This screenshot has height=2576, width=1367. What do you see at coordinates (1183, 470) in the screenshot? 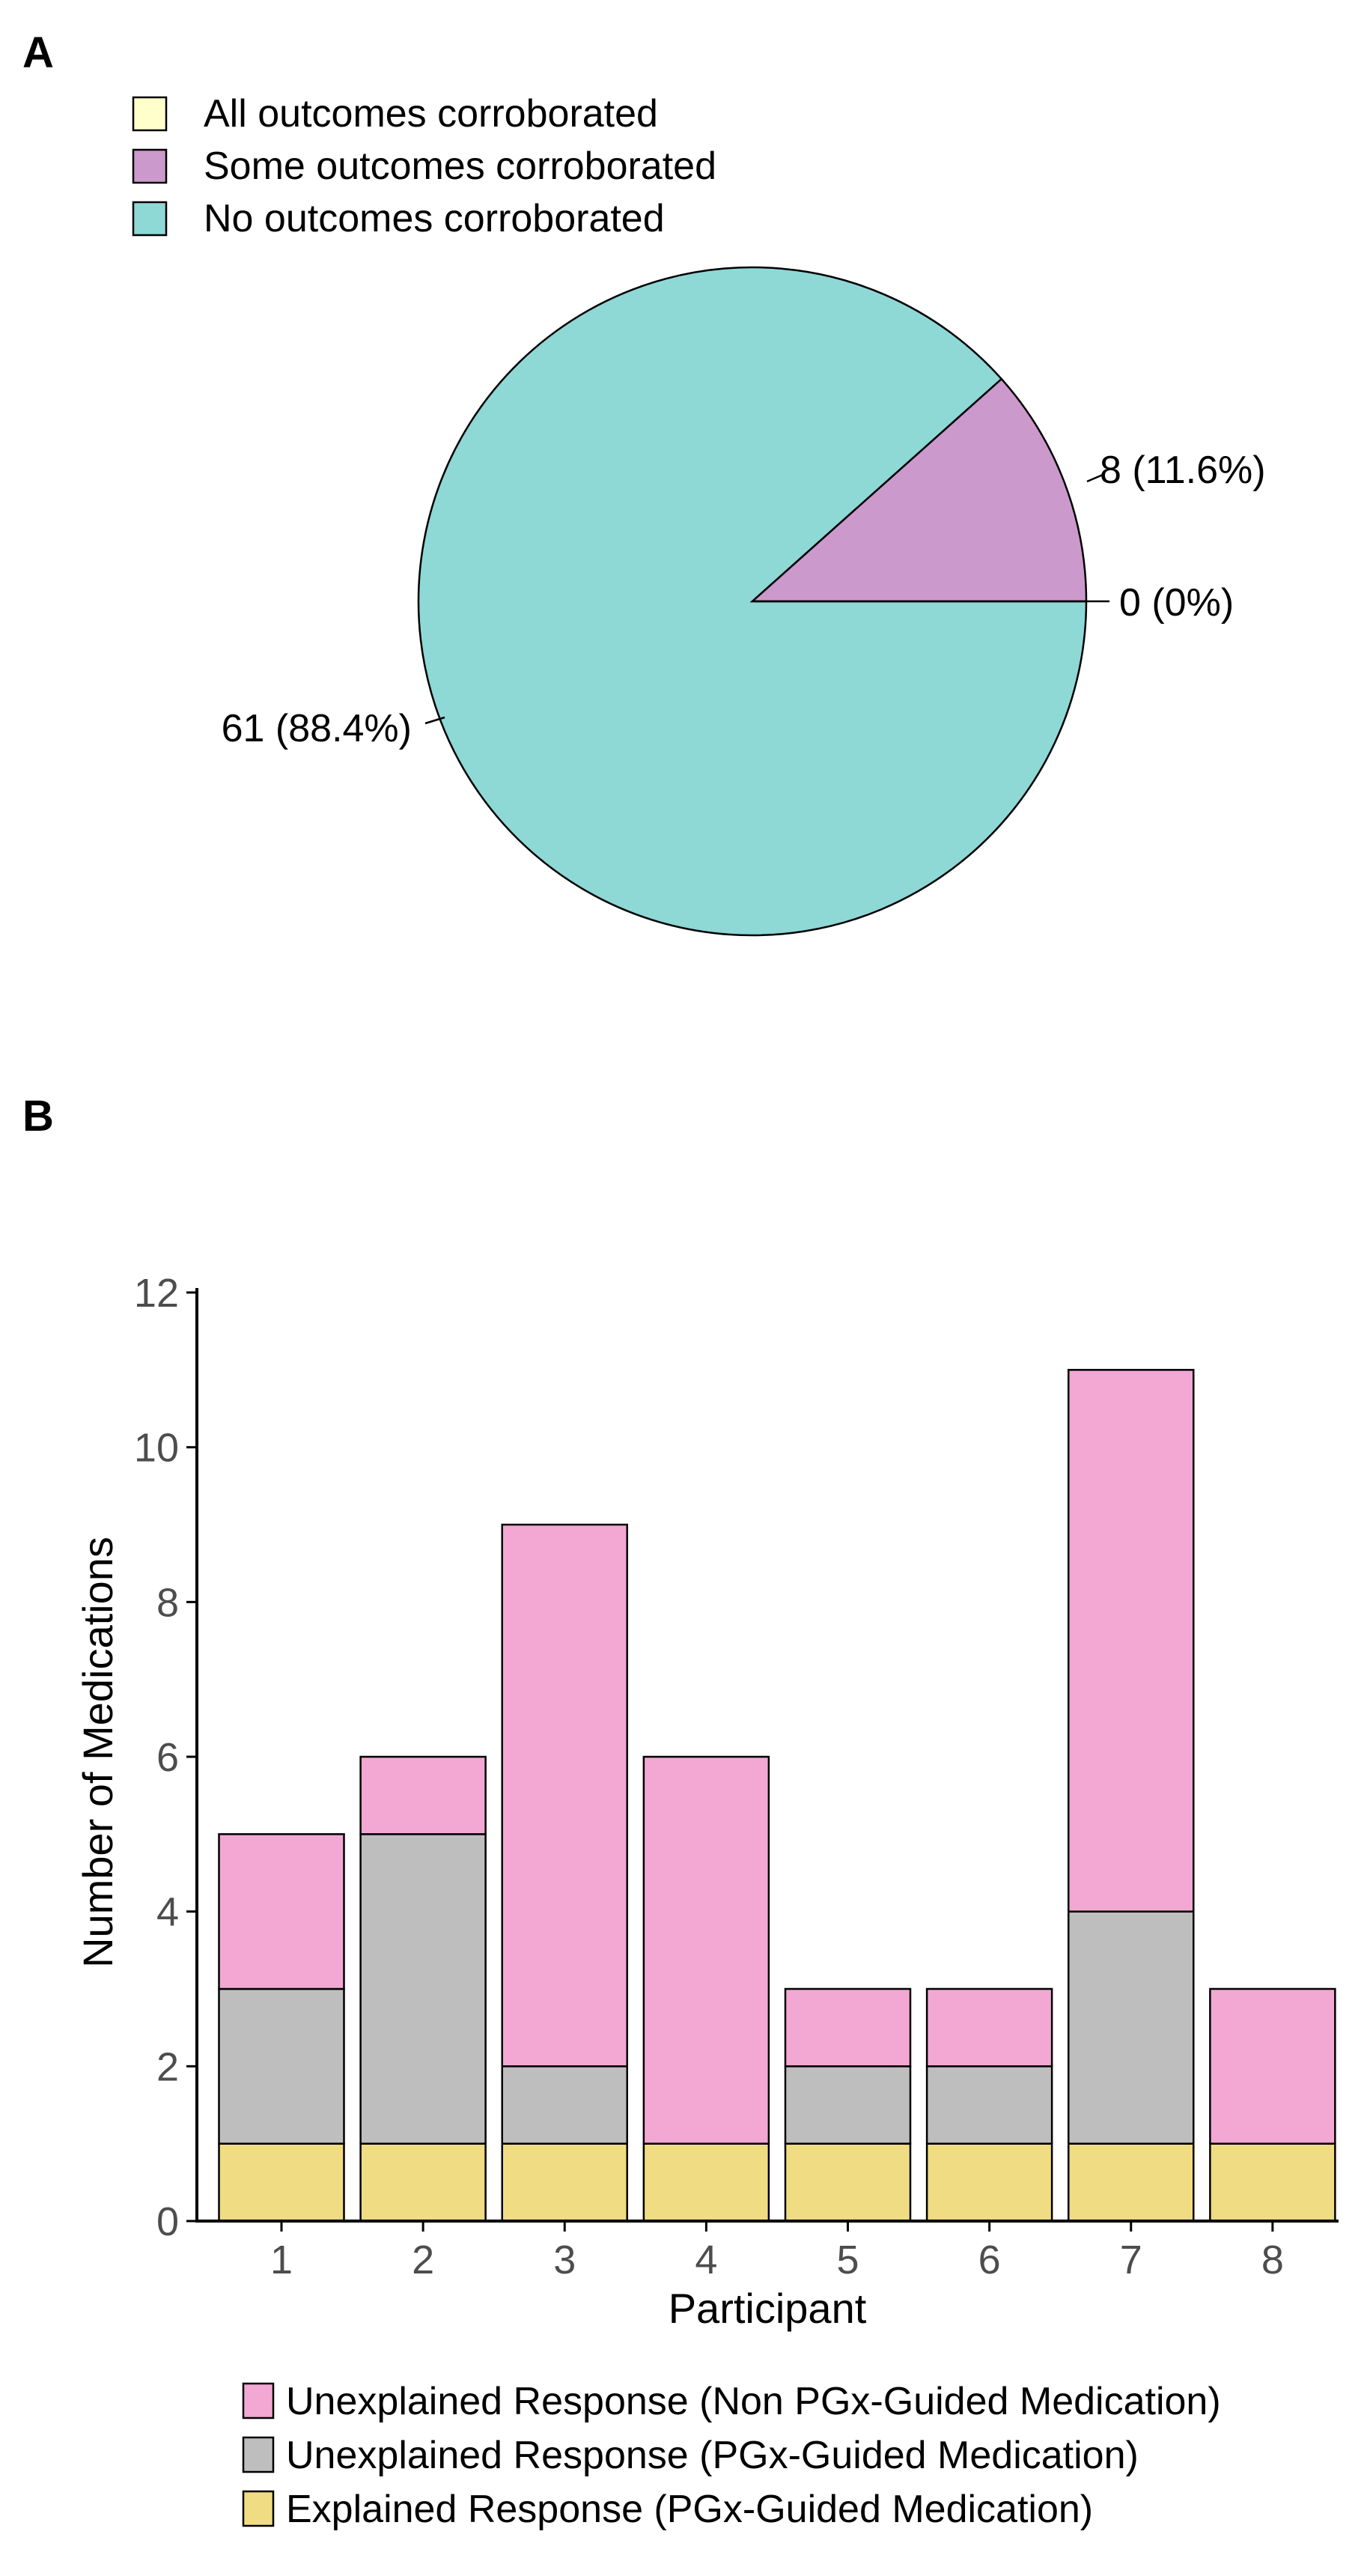
I see `pie-label-some: 8 (11.6%)` at bounding box center [1183, 470].